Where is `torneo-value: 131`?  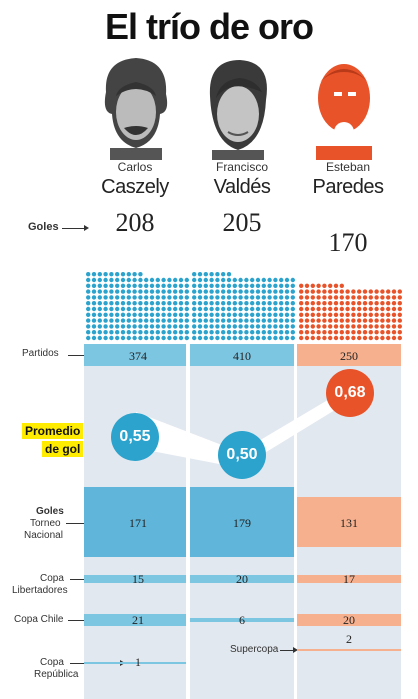 torneo-value: 131 is located at coordinates (349, 523).